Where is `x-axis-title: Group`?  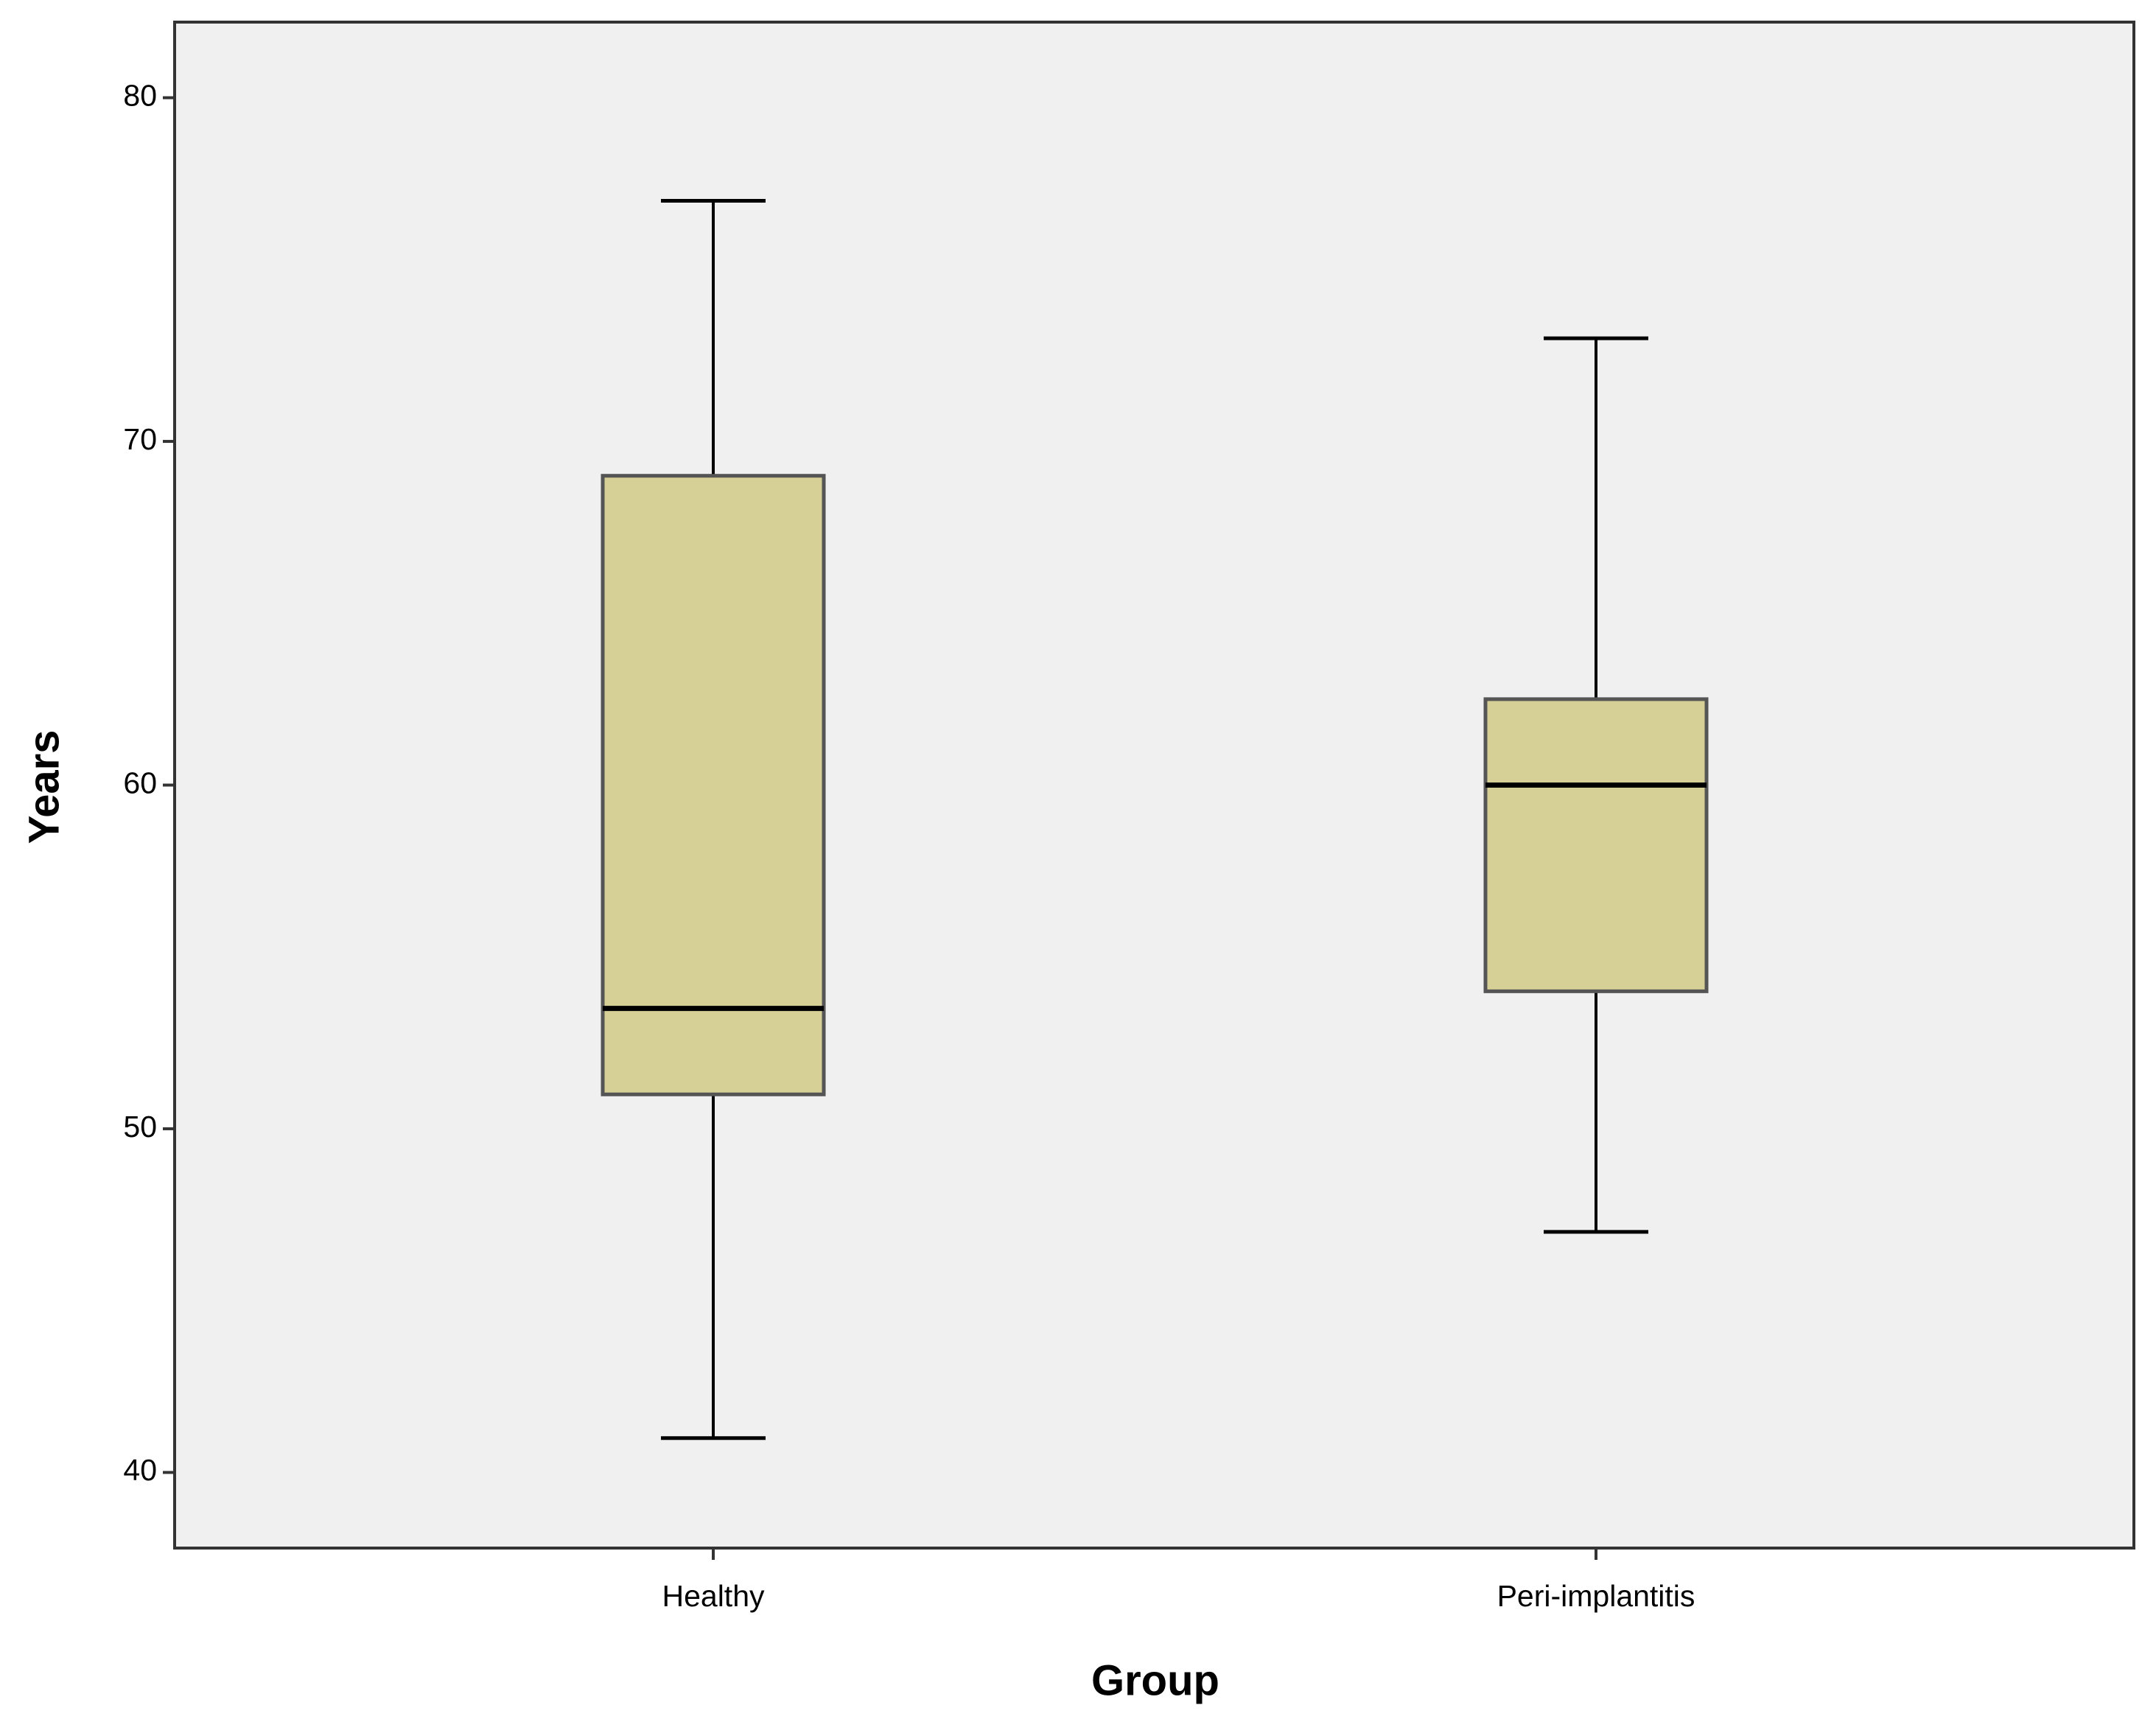
x-axis-title: Group is located at coordinates (1155, 1680).